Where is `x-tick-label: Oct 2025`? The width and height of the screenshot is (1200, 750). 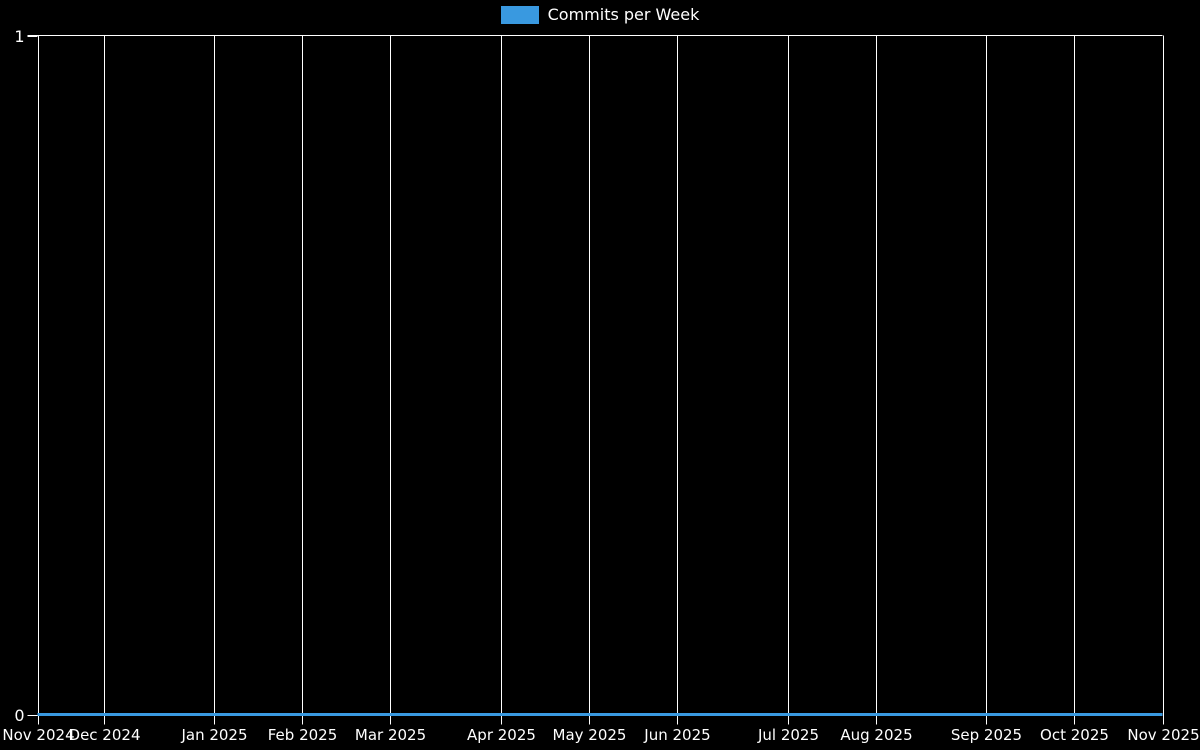 x-tick-label: Oct 2025 is located at coordinates (1074, 735).